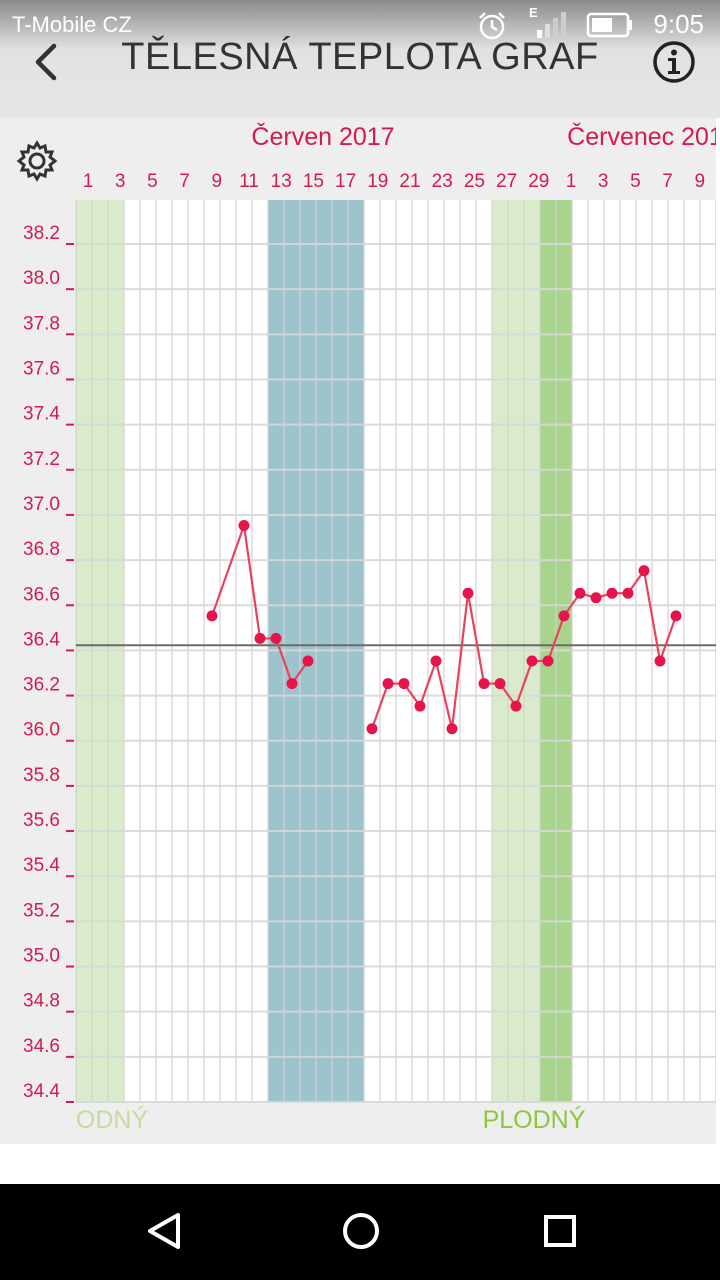 This screenshot has height=1285, width=720. What do you see at coordinates (313, 181) in the screenshot?
I see `x-tick-label: 15` at bounding box center [313, 181].